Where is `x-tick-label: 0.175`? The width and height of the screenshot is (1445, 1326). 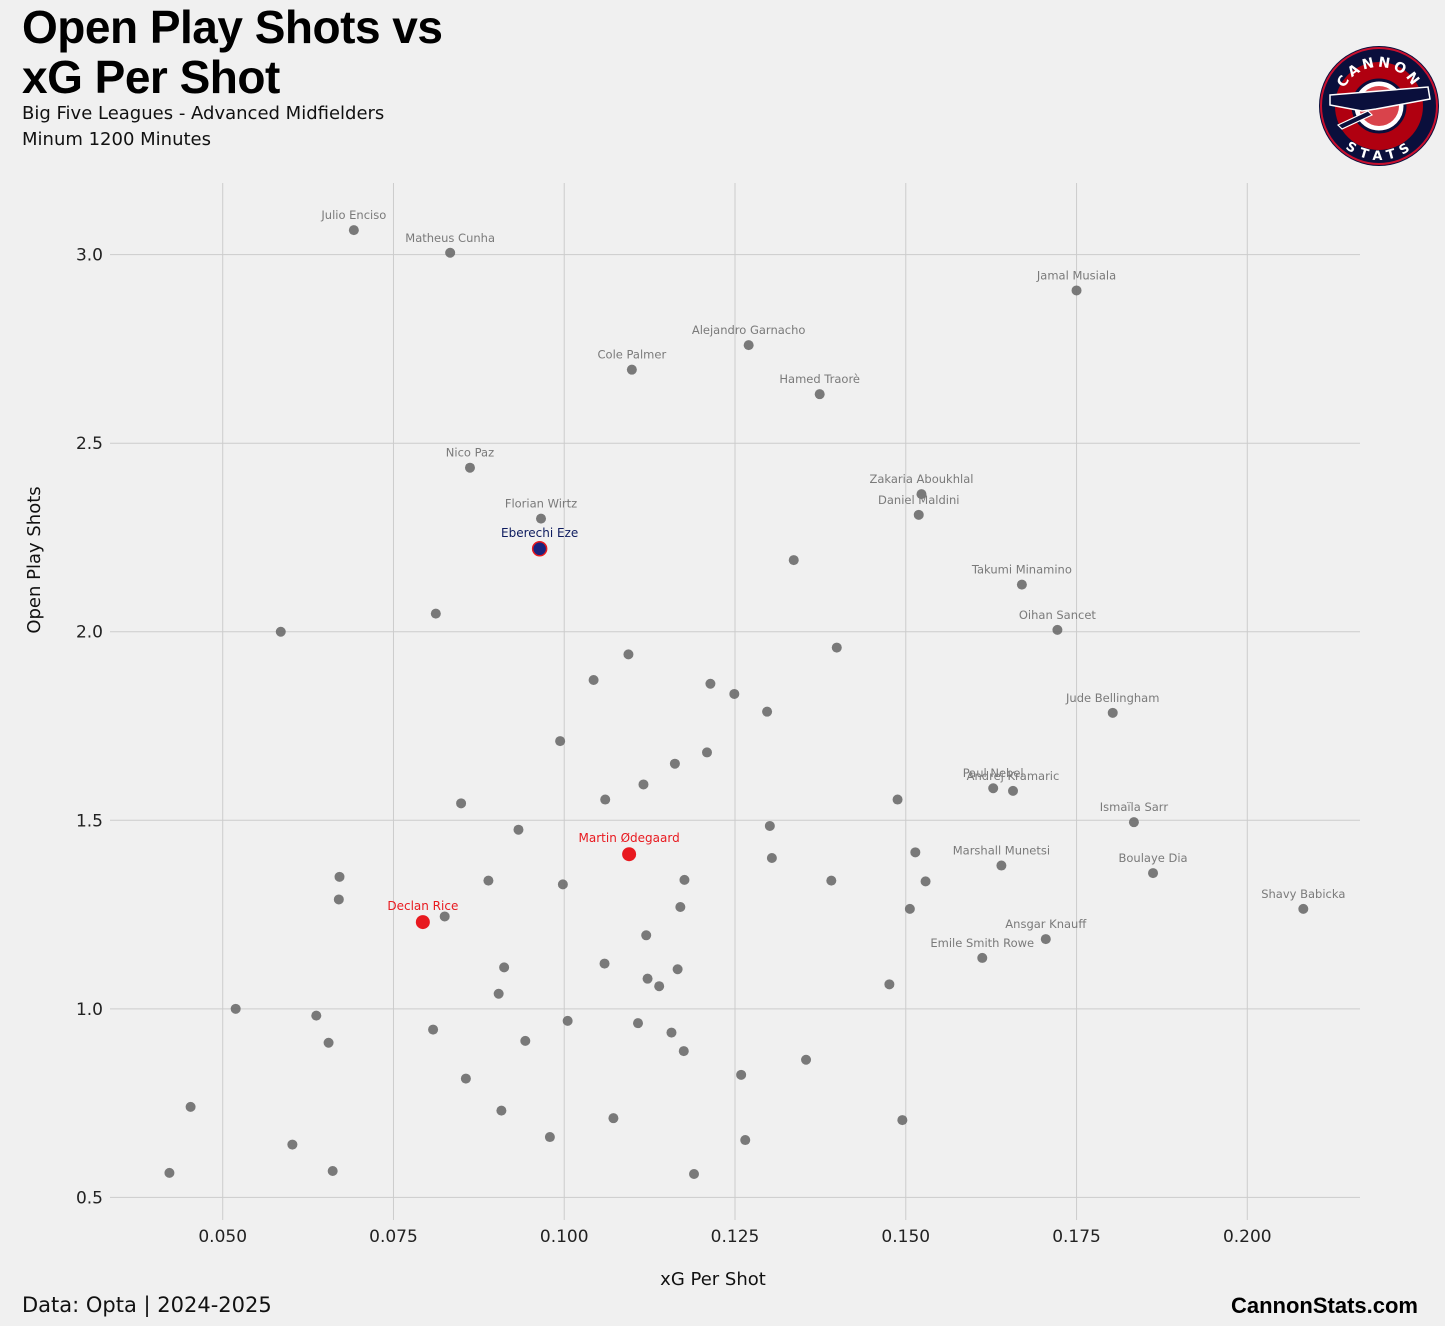 x-tick-label: 0.175 is located at coordinates (1076, 1237).